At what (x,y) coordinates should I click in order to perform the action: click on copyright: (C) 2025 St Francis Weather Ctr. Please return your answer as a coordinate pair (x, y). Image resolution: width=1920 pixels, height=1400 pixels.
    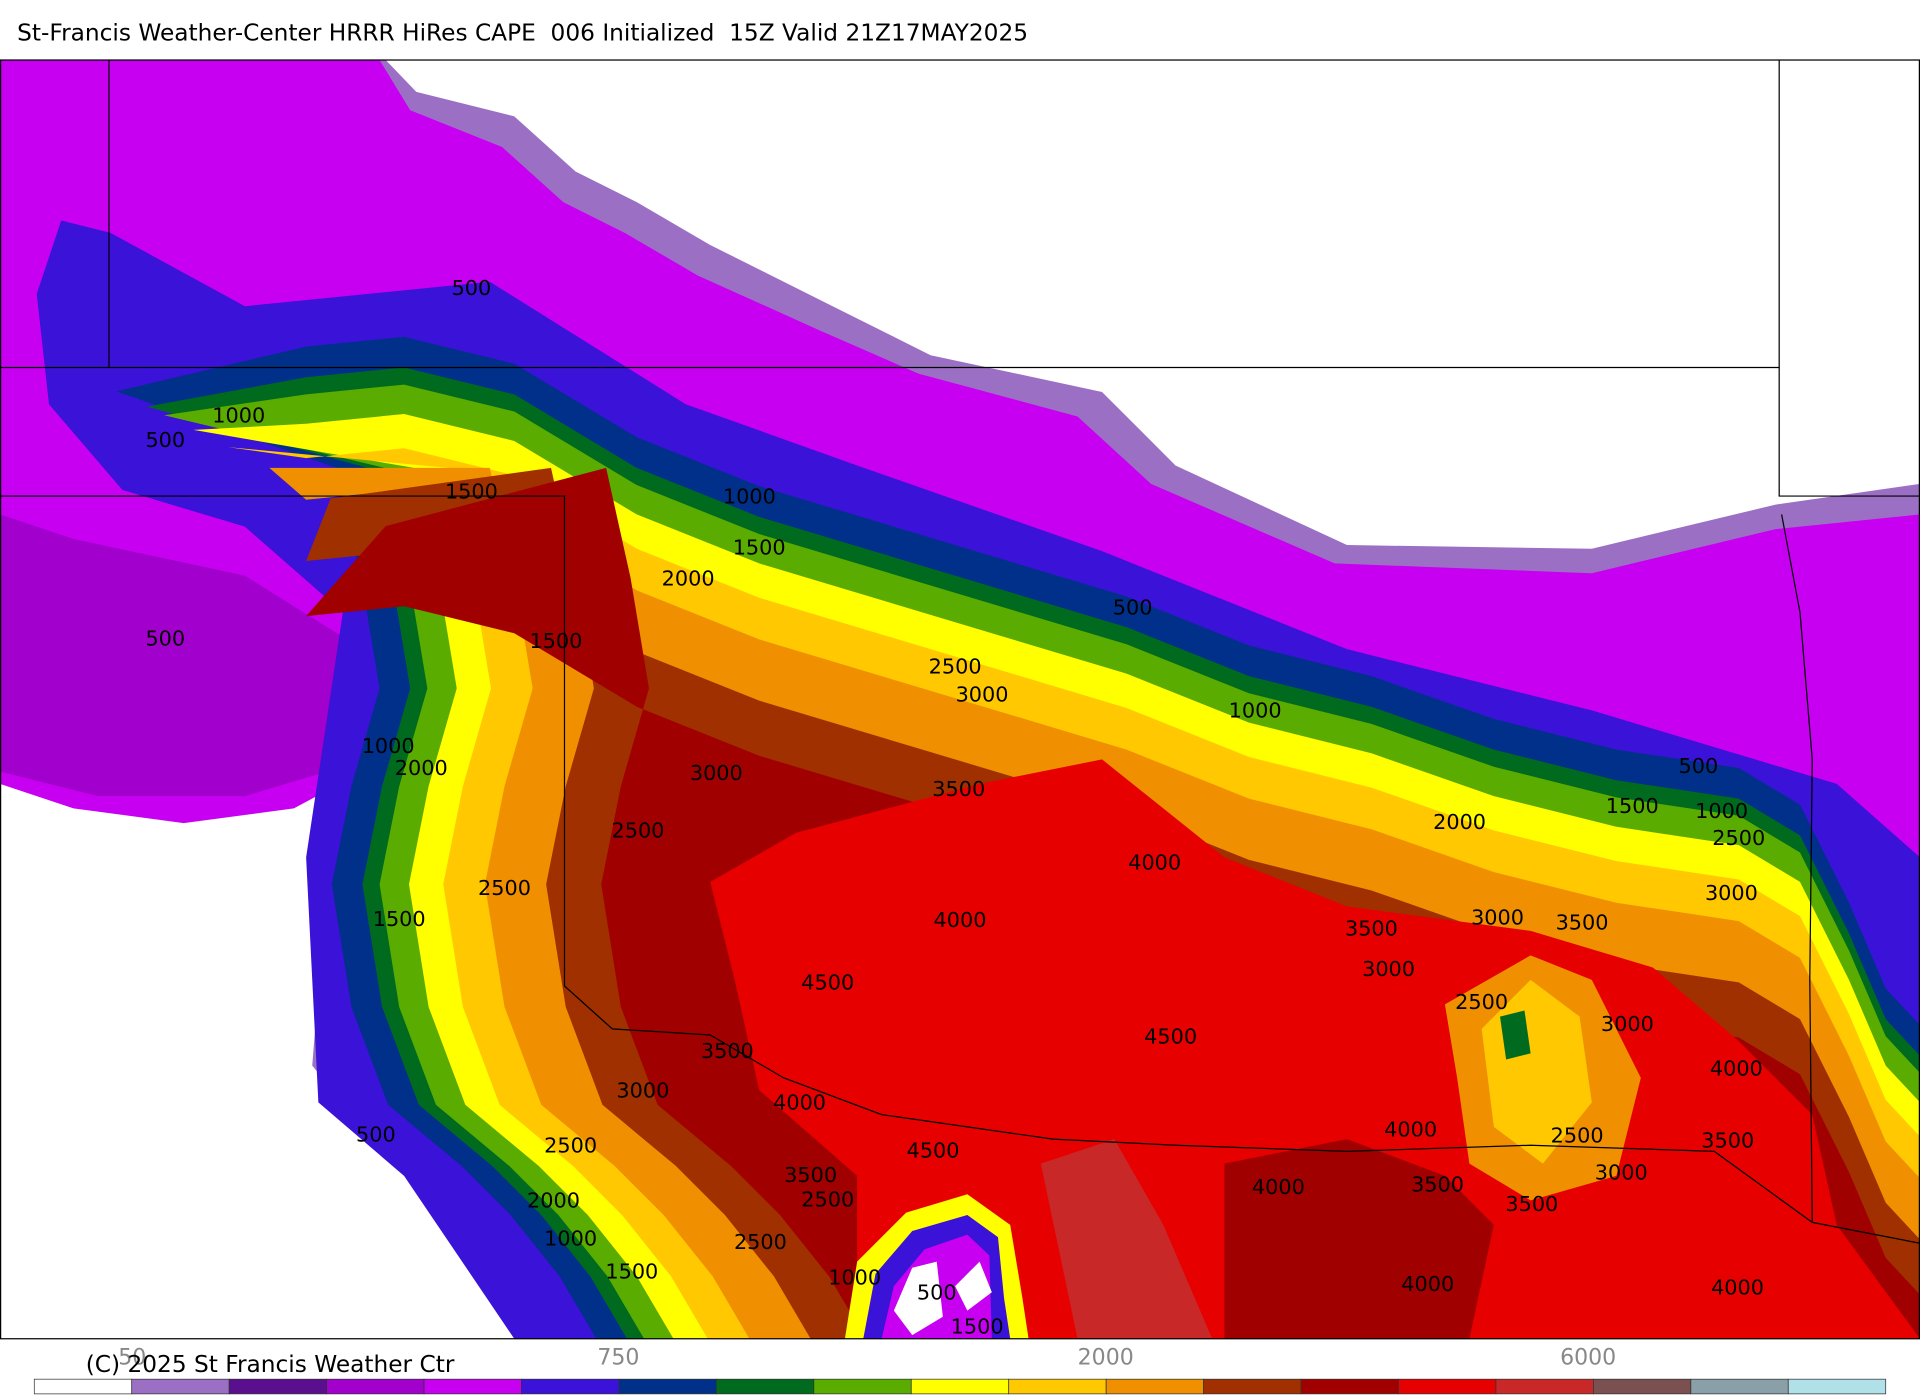
    Looking at the image, I should click on (270, 1364).